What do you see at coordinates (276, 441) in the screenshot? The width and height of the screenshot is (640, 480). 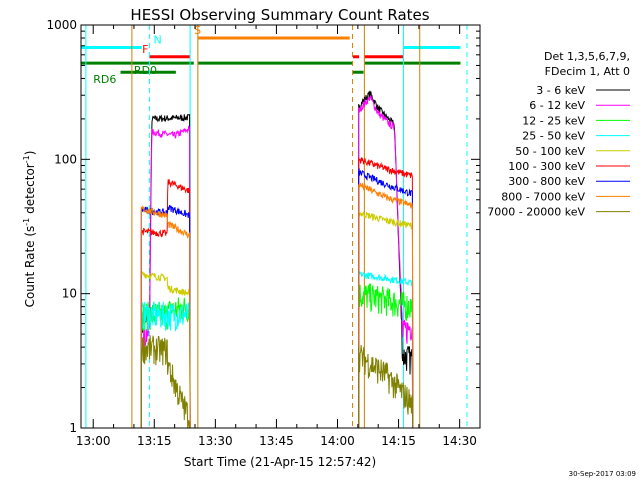 I see `x-tick-label: 13:45` at bounding box center [276, 441].